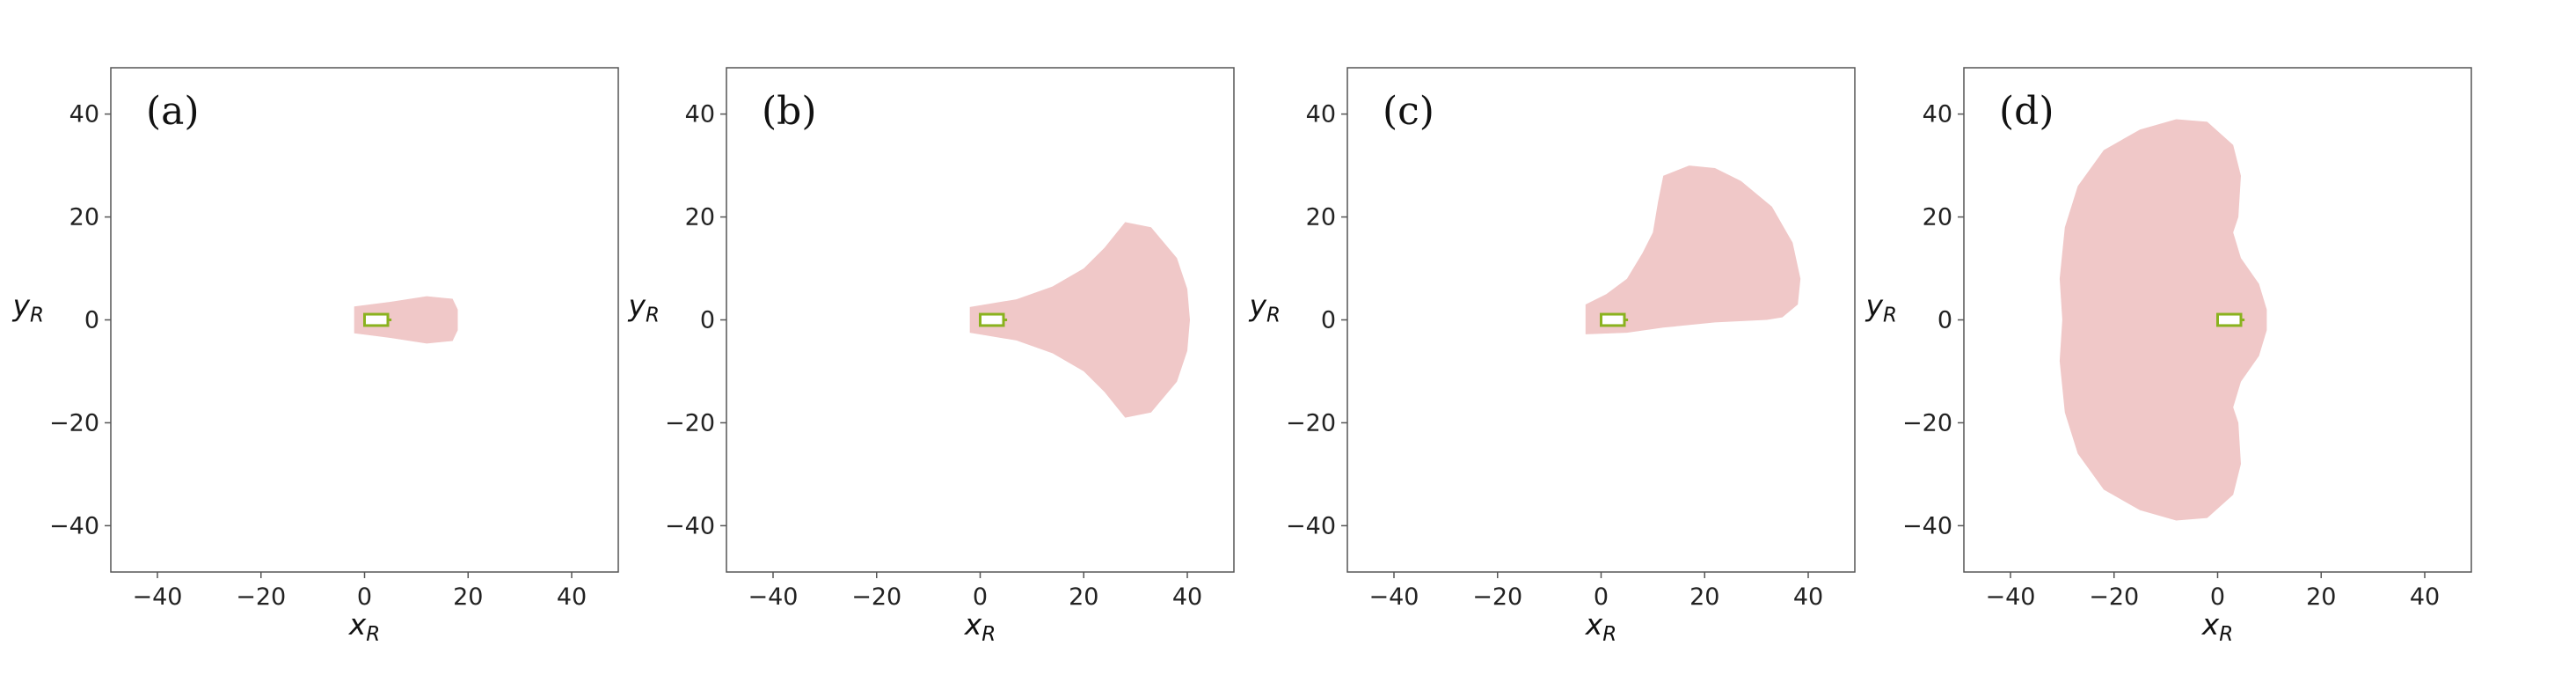 This screenshot has width=2576, height=682. Describe the element at coordinates (1408, 112) in the screenshot. I see `panel-label: (c)` at that location.